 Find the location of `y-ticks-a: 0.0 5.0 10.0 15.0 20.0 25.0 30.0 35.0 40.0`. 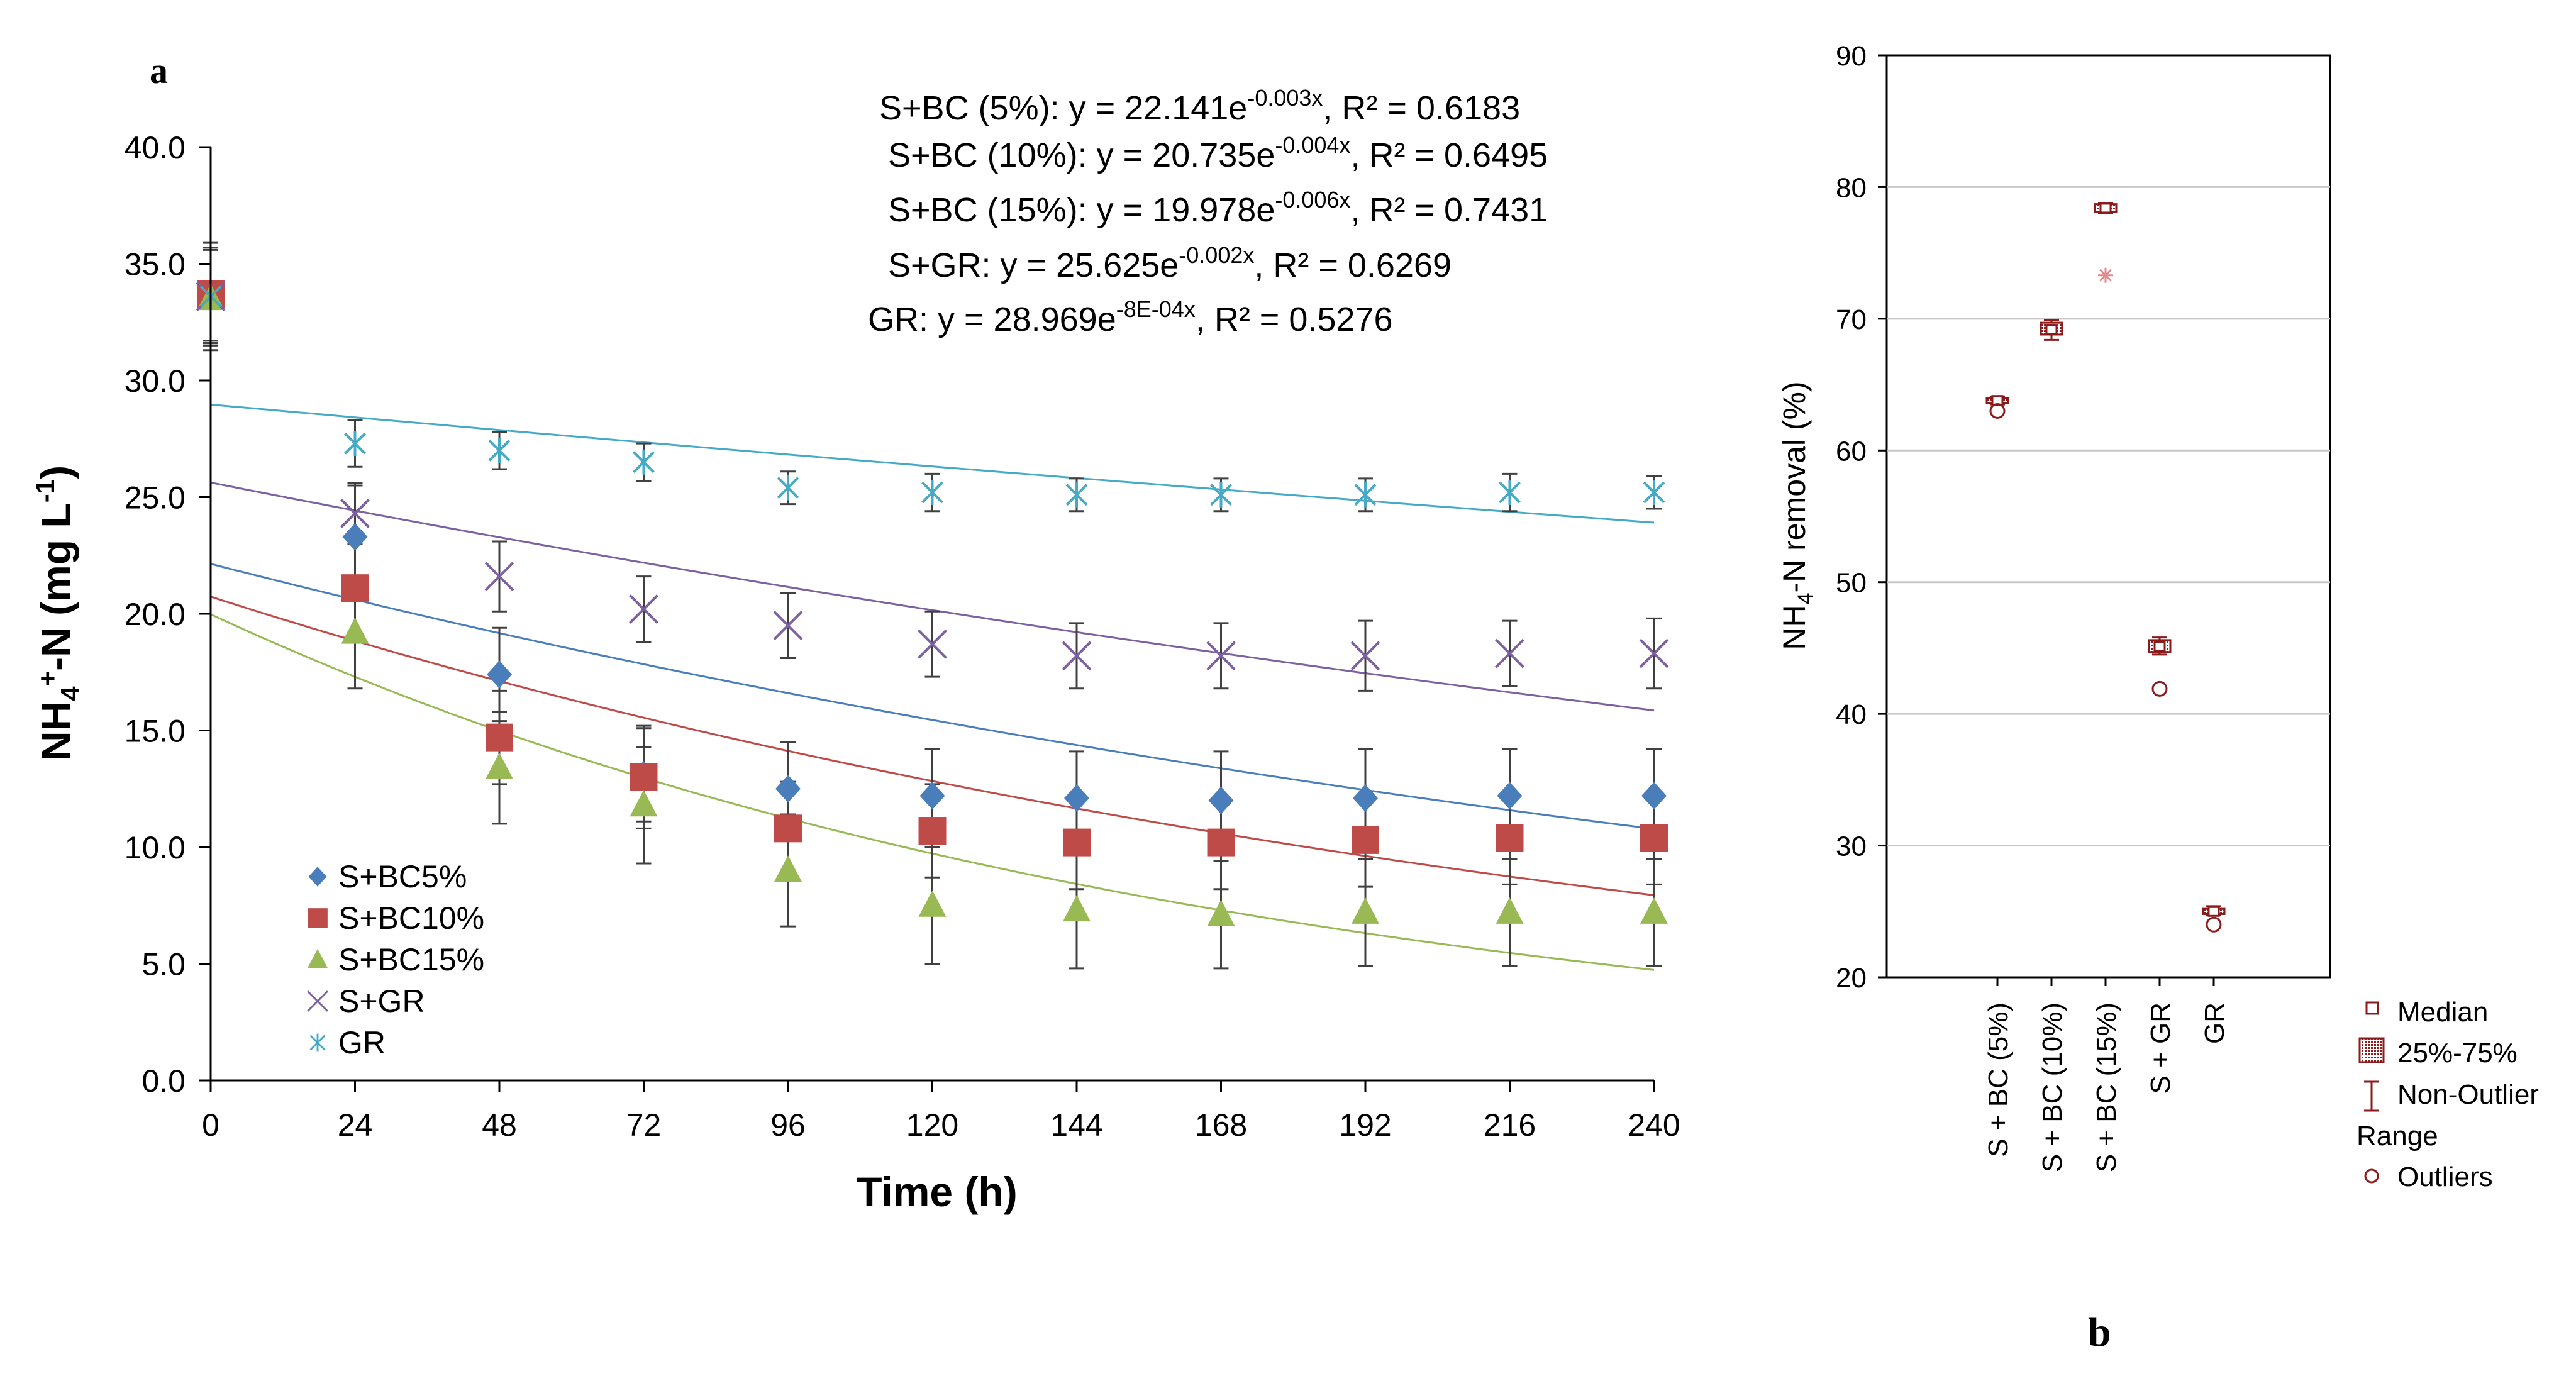

y-ticks-a: 0.0 5.0 10.0 15.0 20.0 25.0 30.0 35.0 40.0 is located at coordinates (168, 614).